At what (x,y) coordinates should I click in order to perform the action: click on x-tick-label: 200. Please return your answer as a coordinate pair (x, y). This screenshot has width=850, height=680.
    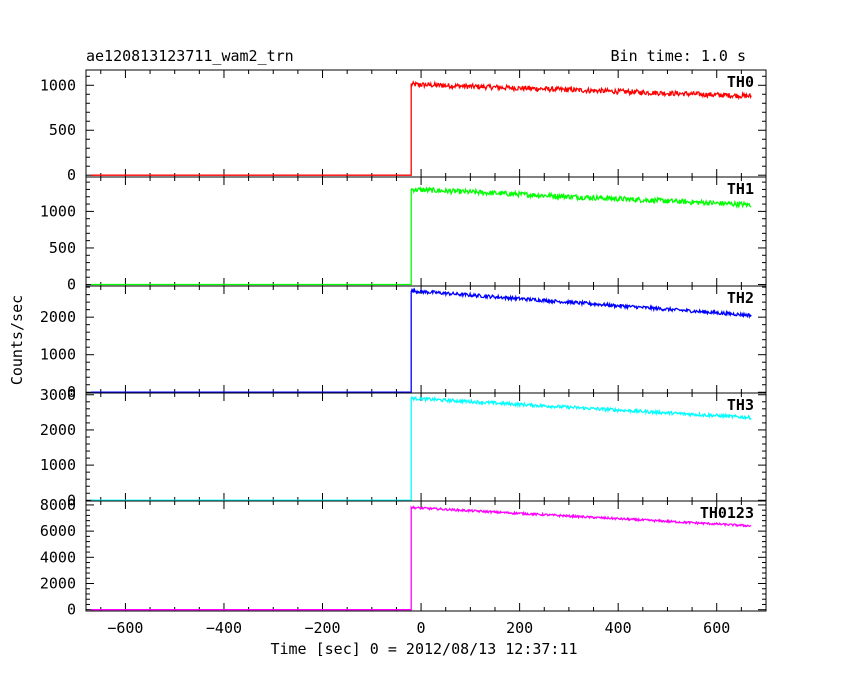
    Looking at the image, I should click on (519, 628).